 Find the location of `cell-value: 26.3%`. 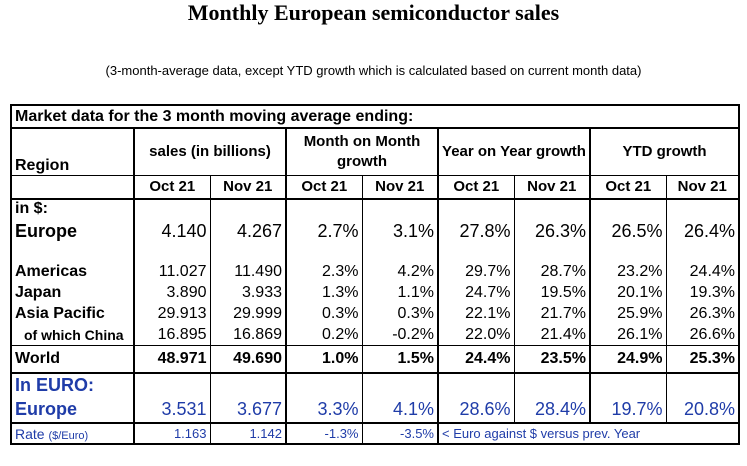

cell-value: 26.3% is located at coordinates (703, 314).